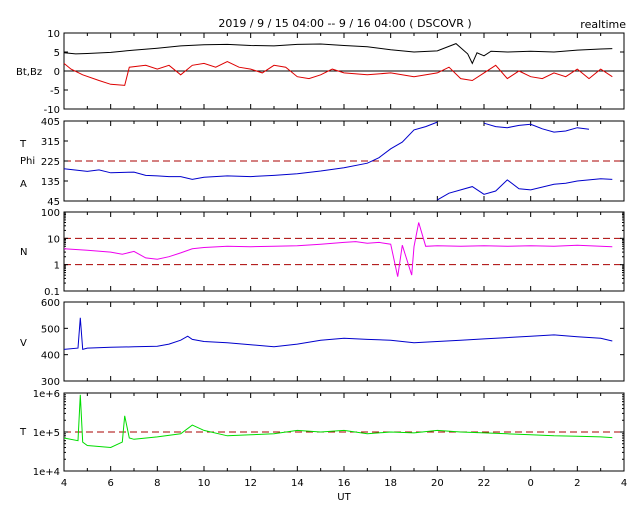 The width and height of the screenshot is (640, 512). I want to click on series-line-phi-upper, so click(536, 127).